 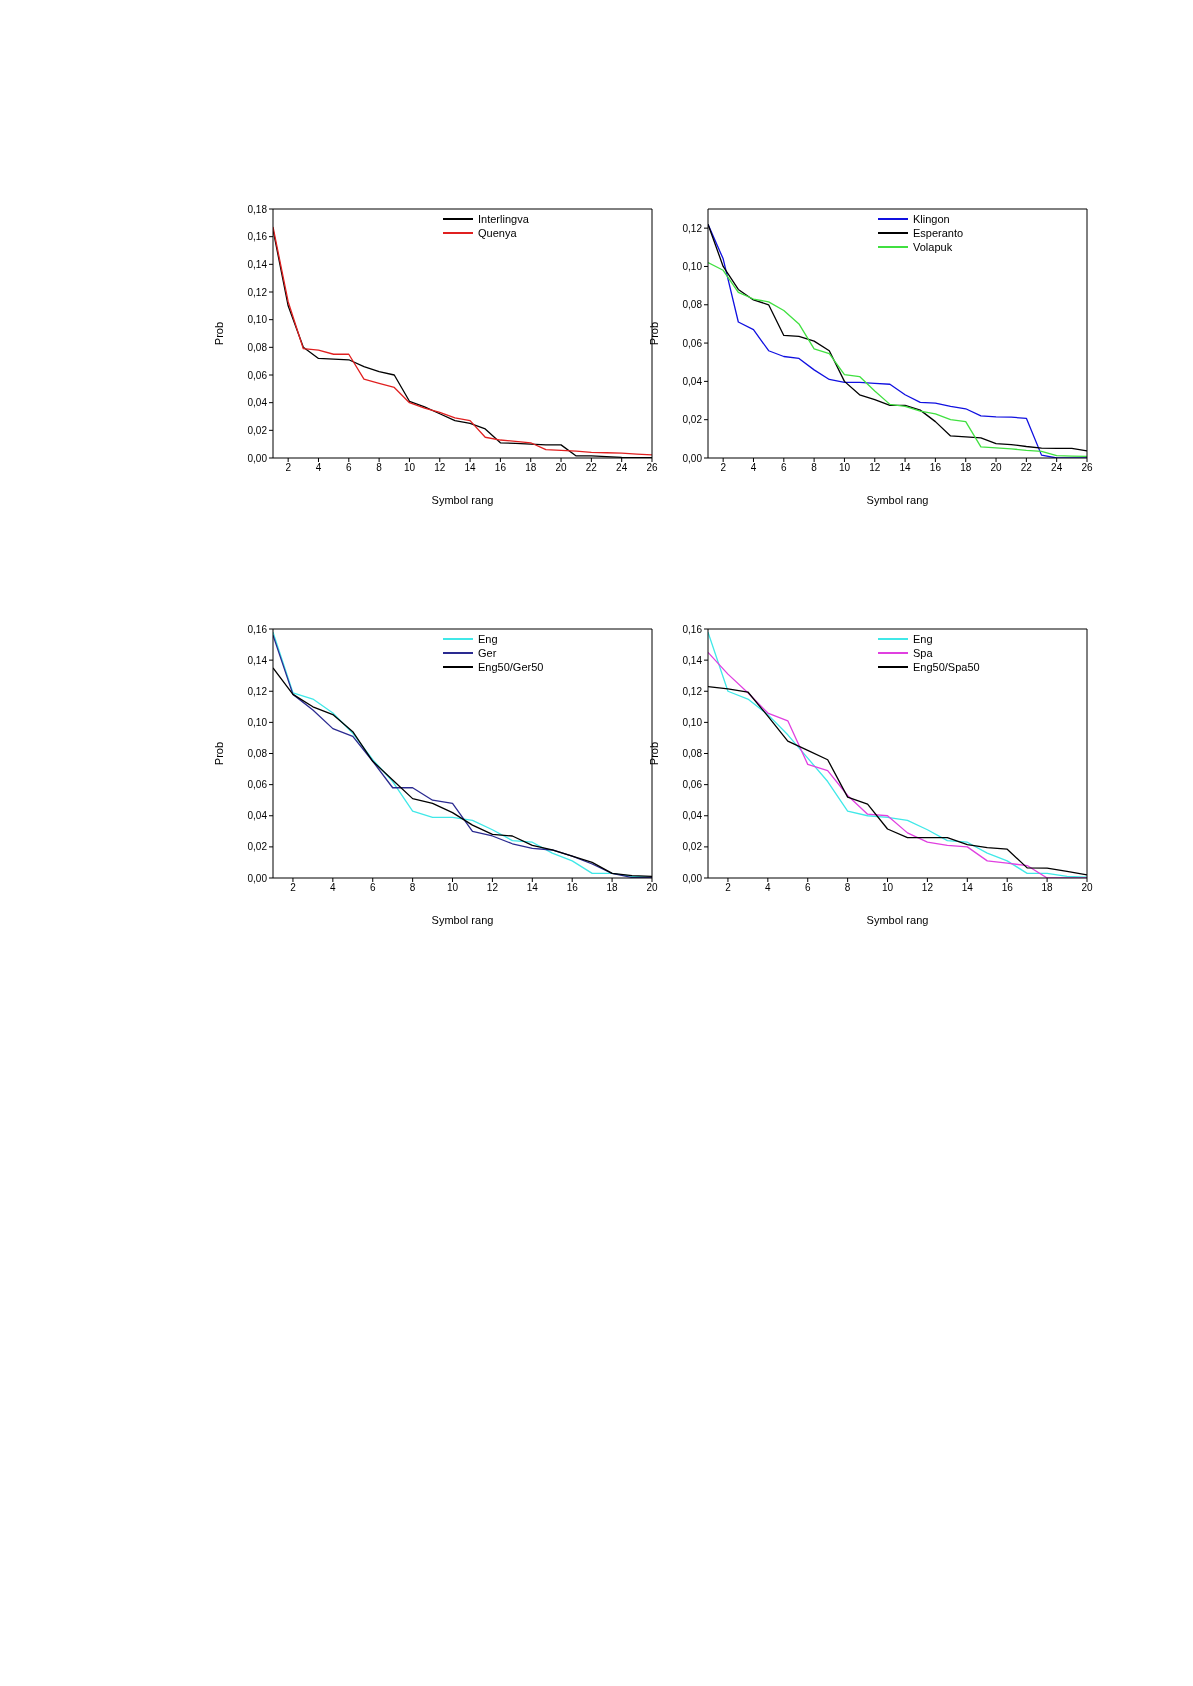 I want to click on y-tick-label: 0,18, so click(x=257, y=209).